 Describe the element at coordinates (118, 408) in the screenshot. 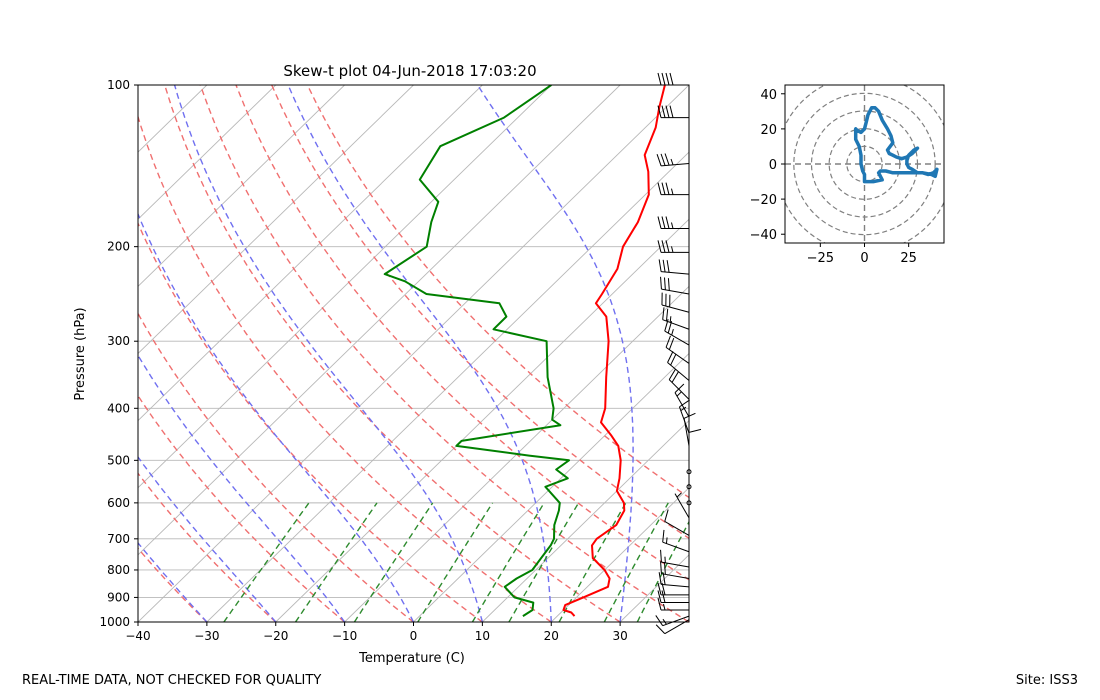

I see `y-tick-label: 400` at that location.